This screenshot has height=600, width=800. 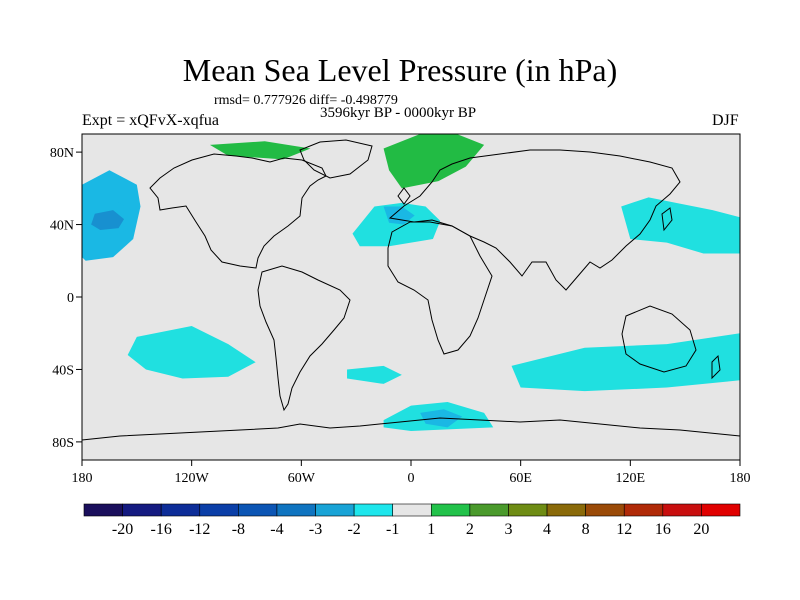 I want to click on colorbar-label: 4, so click(x=547, y=529).